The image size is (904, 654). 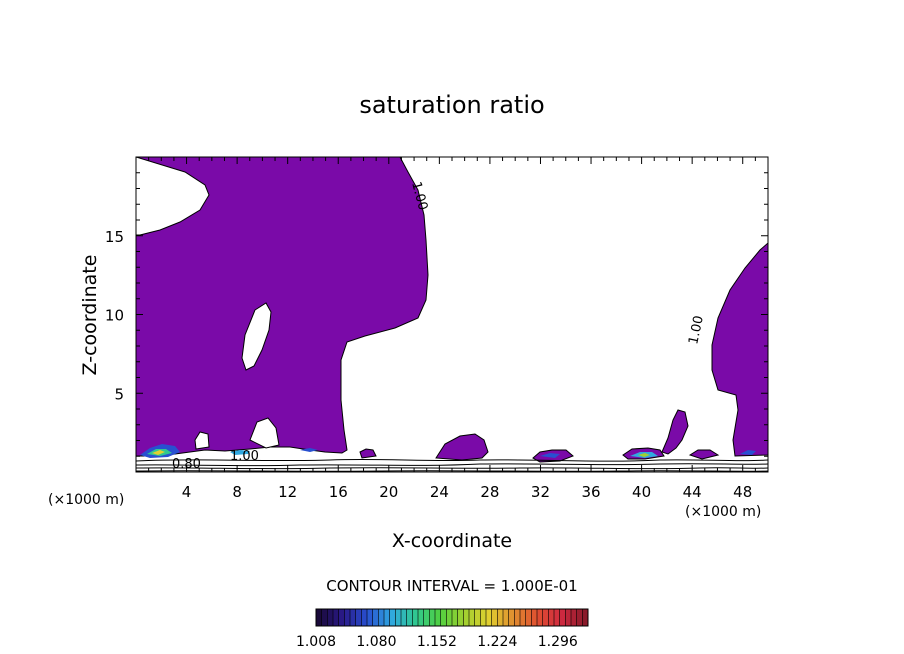 I want to click on y-tick-labels: 5 10 15, so click(x=114, y=316).